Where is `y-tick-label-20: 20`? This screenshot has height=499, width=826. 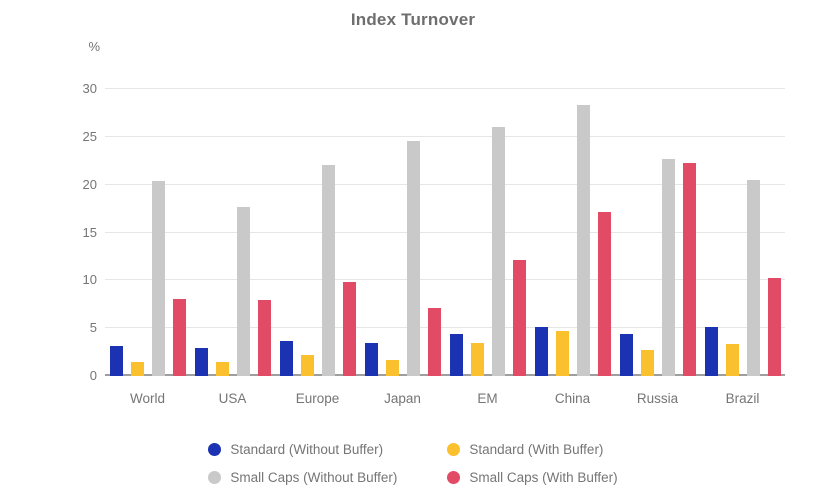 y-tick-label-20: 20 is located at coordinates (89, 184).